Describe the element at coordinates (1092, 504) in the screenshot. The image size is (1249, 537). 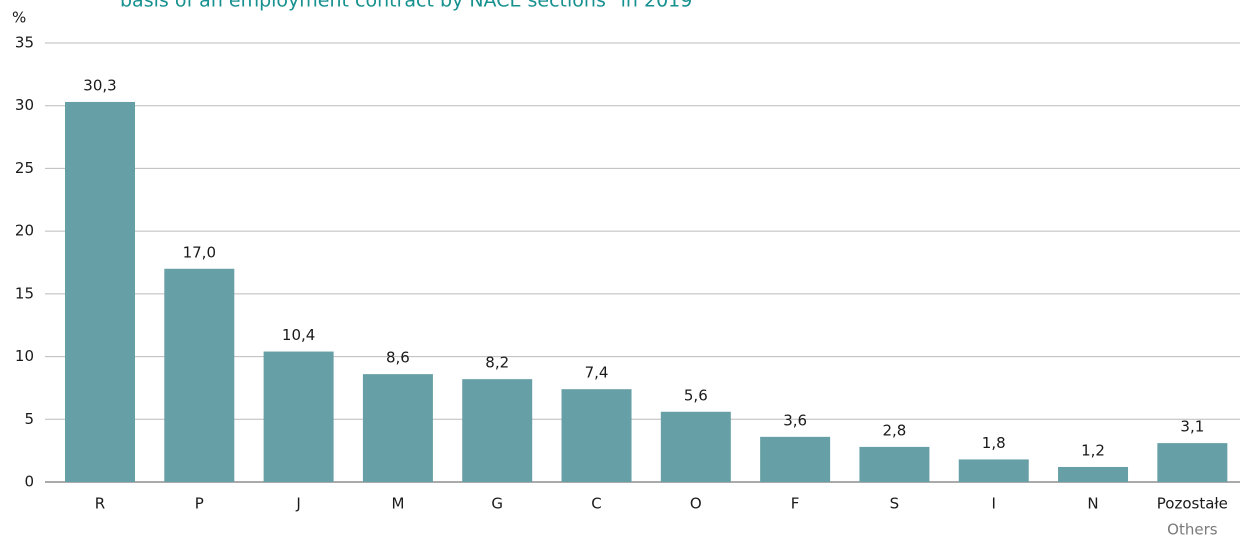
I see `x-tick-label: N` at that location.